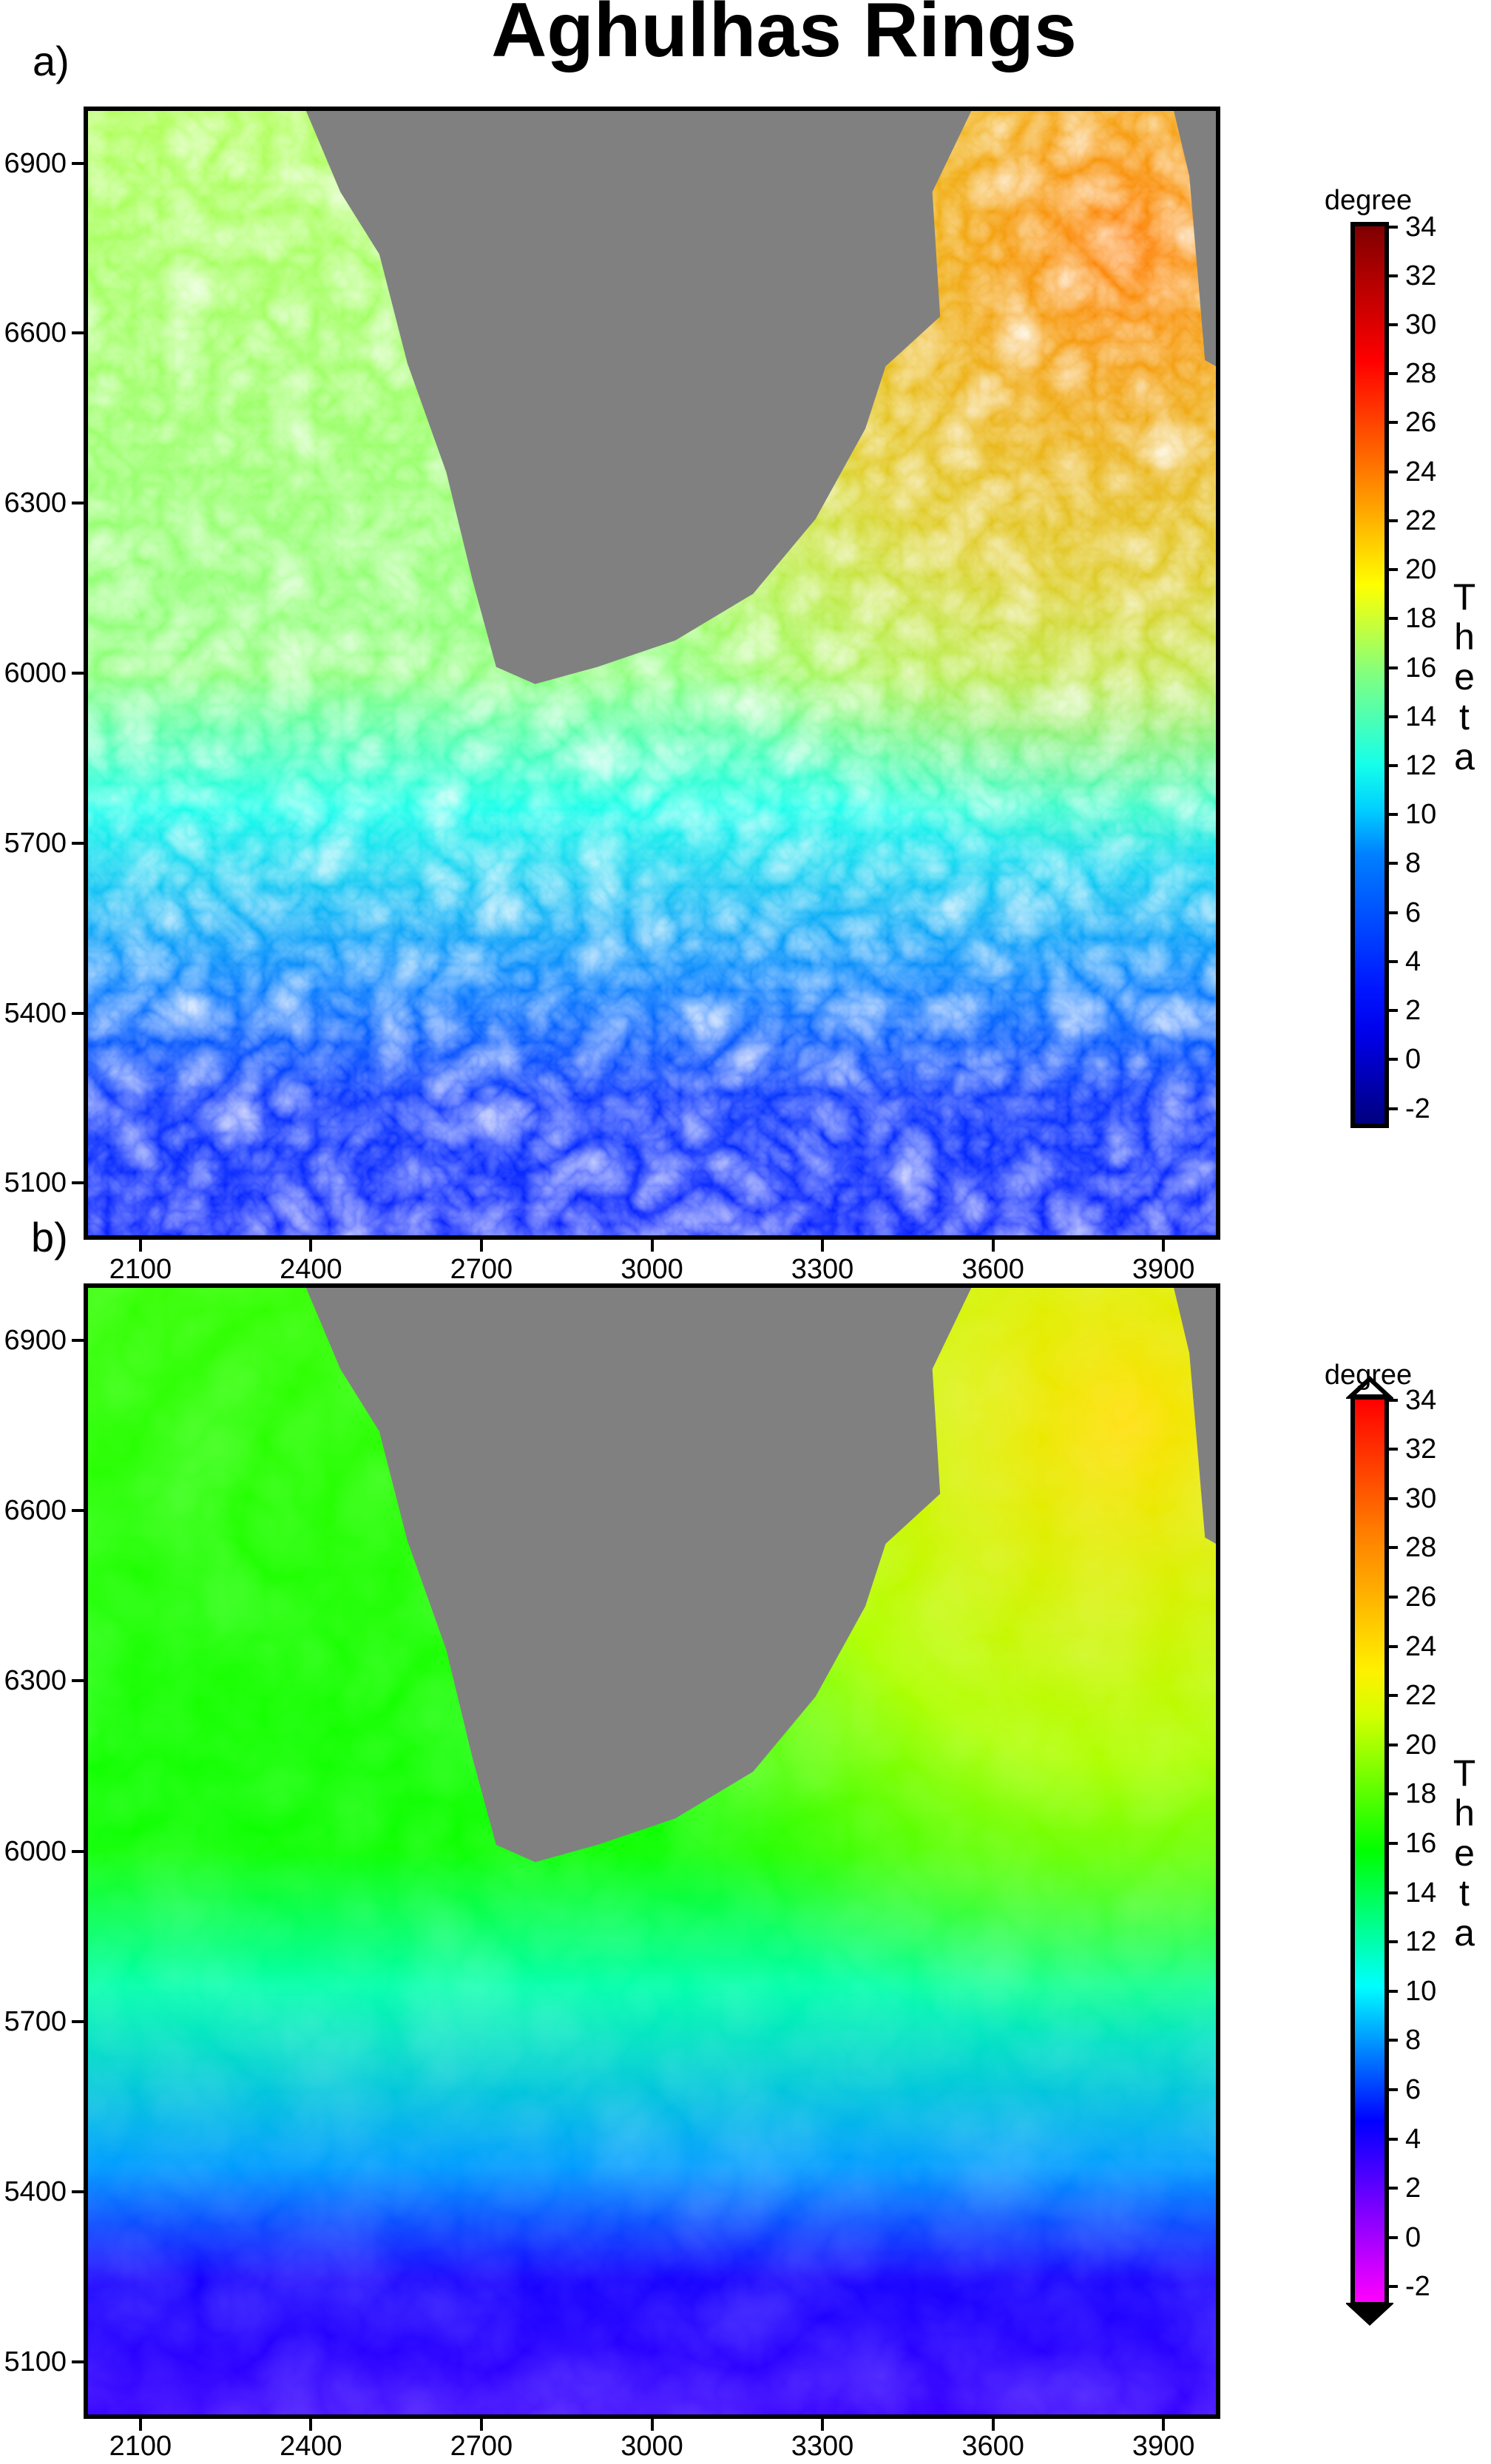 The image size is (1491, 2464). Describe the element at coordinates (35, 2362) in the screenshot. I see `y-tick-label: 5100` at that location.